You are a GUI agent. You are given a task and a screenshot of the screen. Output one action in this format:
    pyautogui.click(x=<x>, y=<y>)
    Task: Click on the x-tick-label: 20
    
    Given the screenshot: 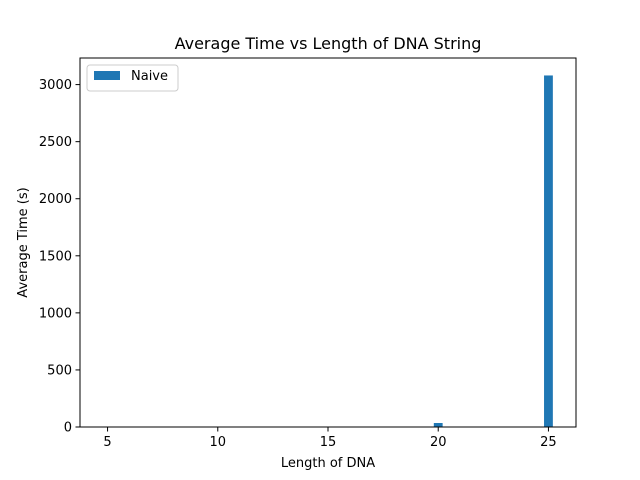 What is the action you would take?
    pyautogui.click(x=438, y=442)
    